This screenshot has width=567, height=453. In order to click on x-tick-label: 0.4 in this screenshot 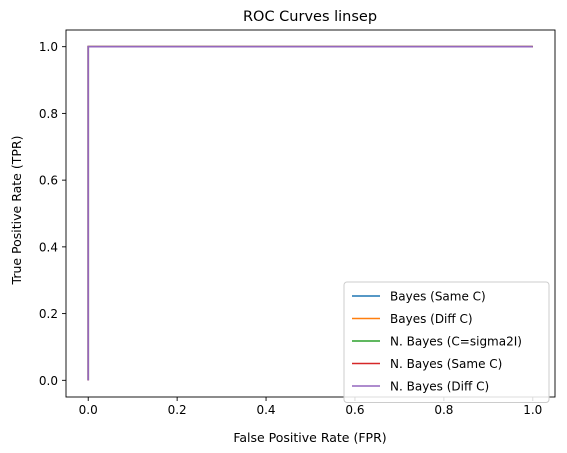, I will do `click(265, 410)`.